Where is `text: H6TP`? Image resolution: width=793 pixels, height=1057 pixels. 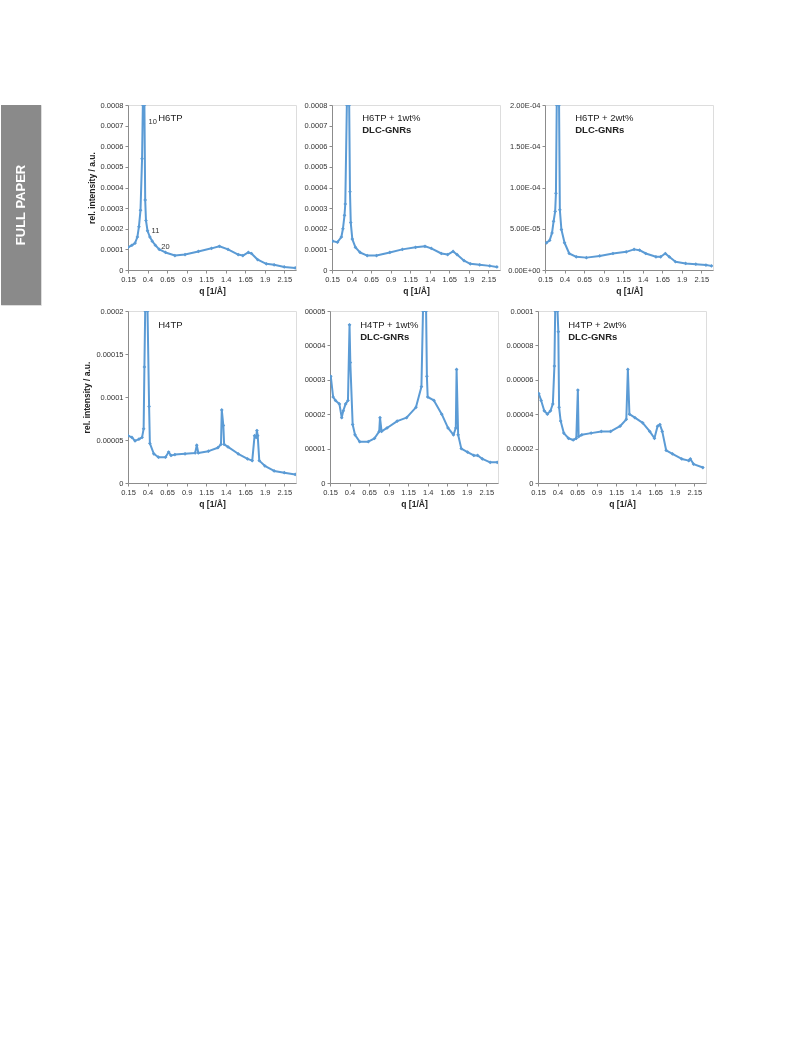
text: H6TP is located at coordinates (170, 118).